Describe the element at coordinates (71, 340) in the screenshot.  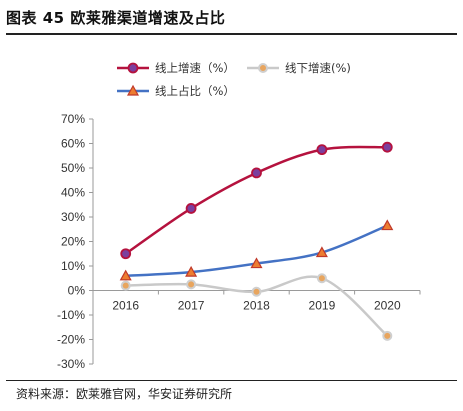
I see `y-tick-label: -20%` at that location.